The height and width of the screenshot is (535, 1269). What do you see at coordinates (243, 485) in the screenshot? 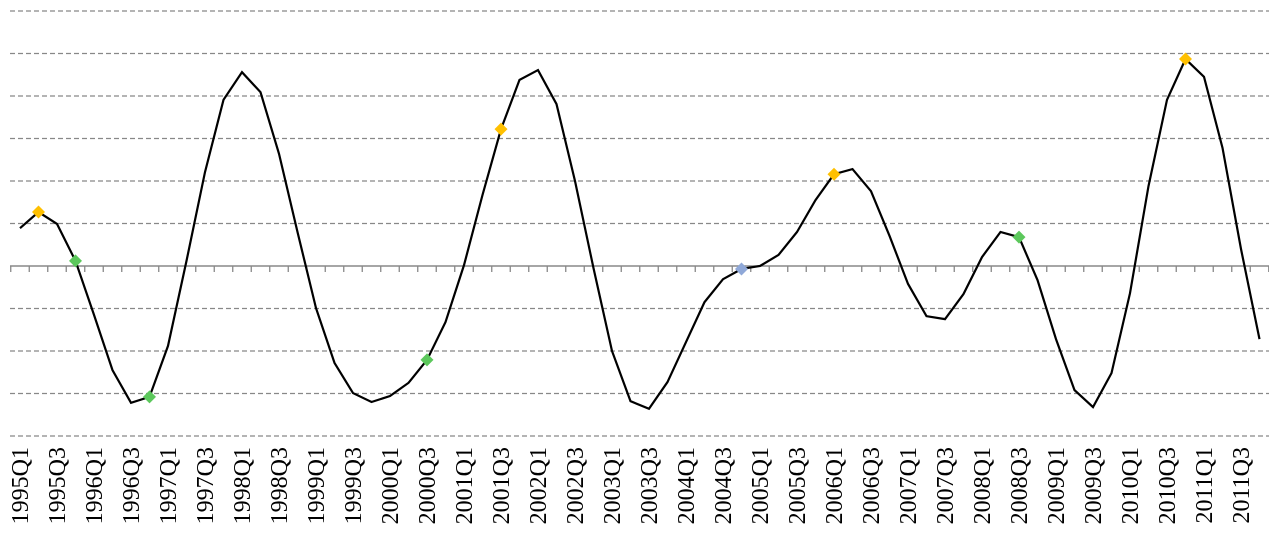
I see `x-tick-label: 1998Q1` at bounding box center [243, 485].